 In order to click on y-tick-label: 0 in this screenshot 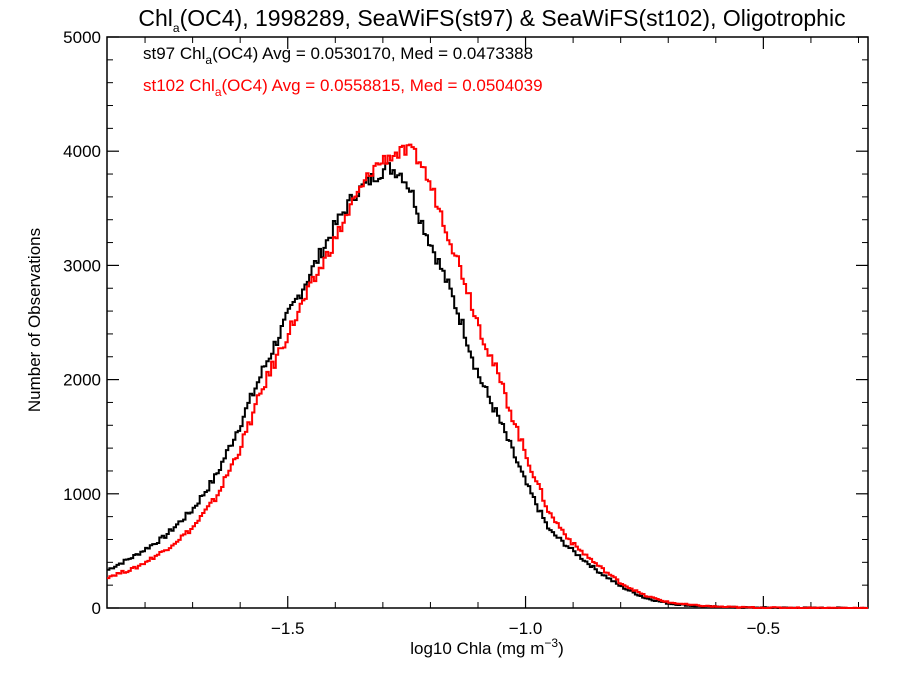, I will do `click(96, 608)`.